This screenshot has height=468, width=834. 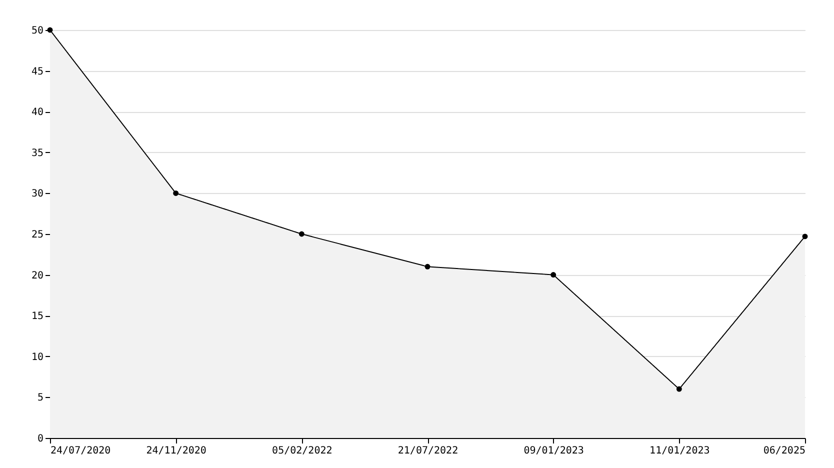 What do you see at coordinates (37, 316) in the screenshot?
I see `y-tick-label: 15` at bounding box center [37, 316].